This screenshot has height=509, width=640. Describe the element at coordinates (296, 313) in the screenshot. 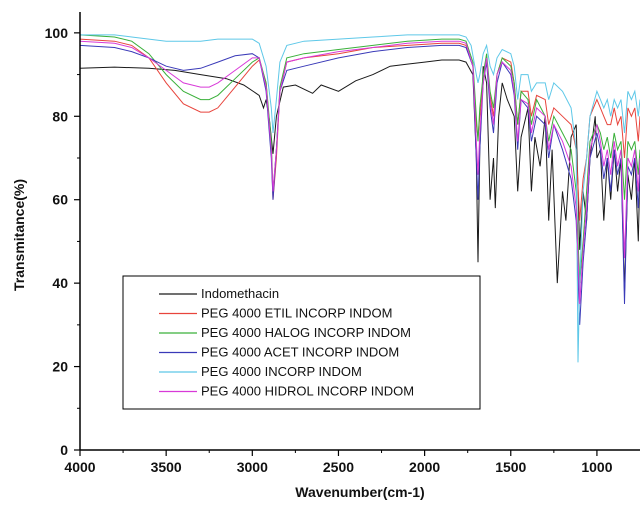

I see `legend-entry: PEG 4000 ETIL INCORP INDOM` at that location.